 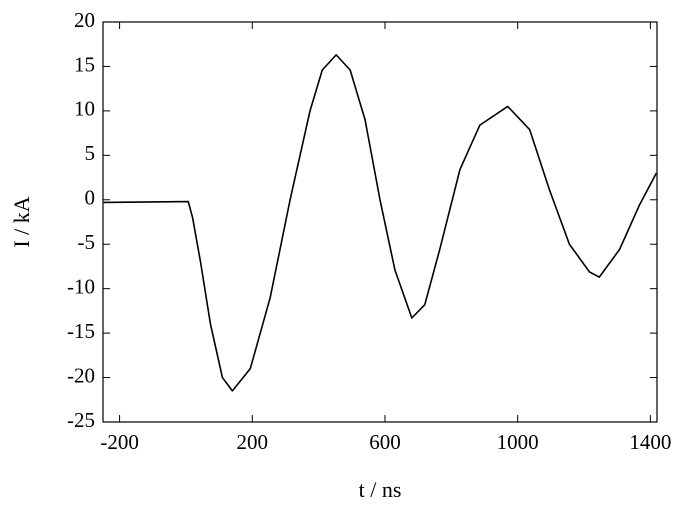 What do you see at coordinates (253, 442) in the screenshot?
I see `x-tick-label: 200` at bounding box center [253, 442].